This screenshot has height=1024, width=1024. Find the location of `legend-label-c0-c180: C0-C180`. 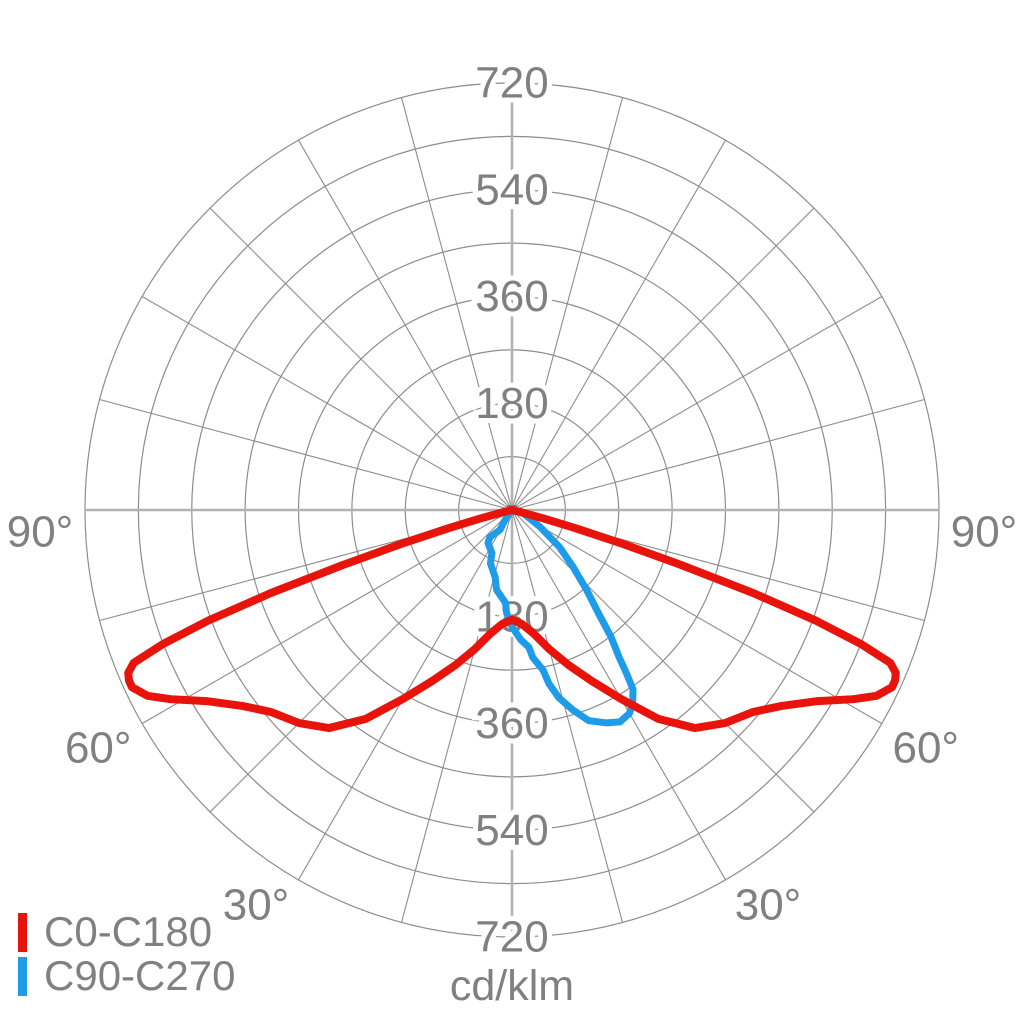

legend-label-c0-c180: C0-C180 is located at coordinates (128, 931).